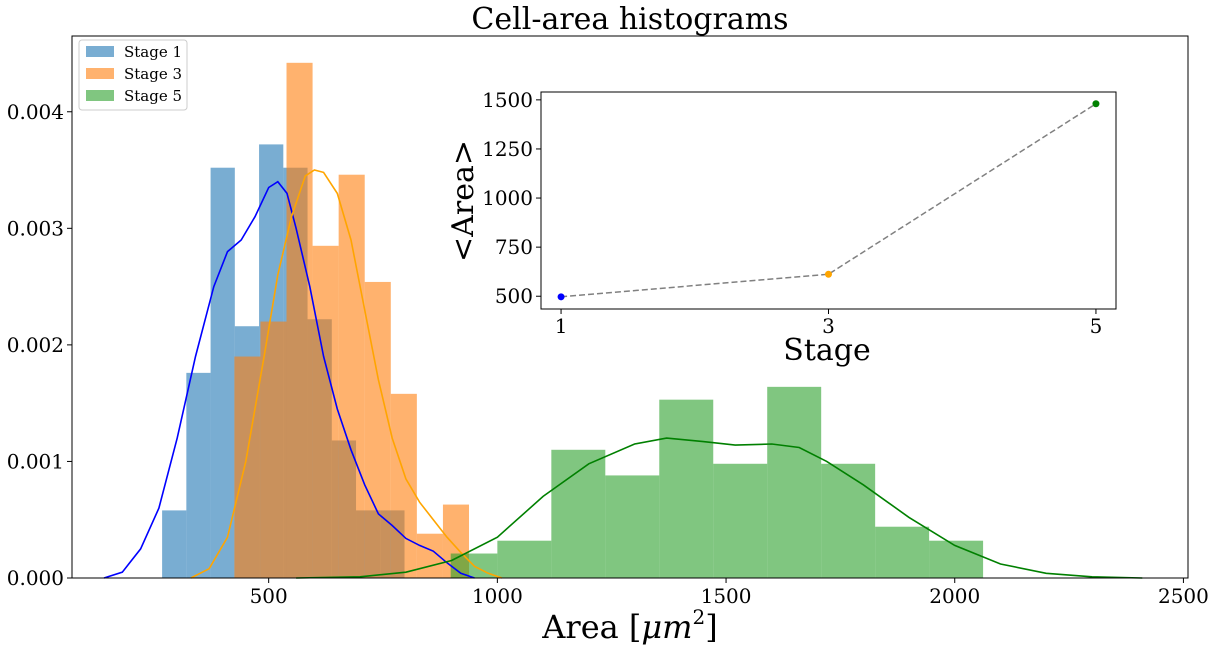 This screenshot has height=654, width=1208. Describe the element at coordinates (514, 296) in the screenshot. I see `inset-y-tick-label: 500` at that location.